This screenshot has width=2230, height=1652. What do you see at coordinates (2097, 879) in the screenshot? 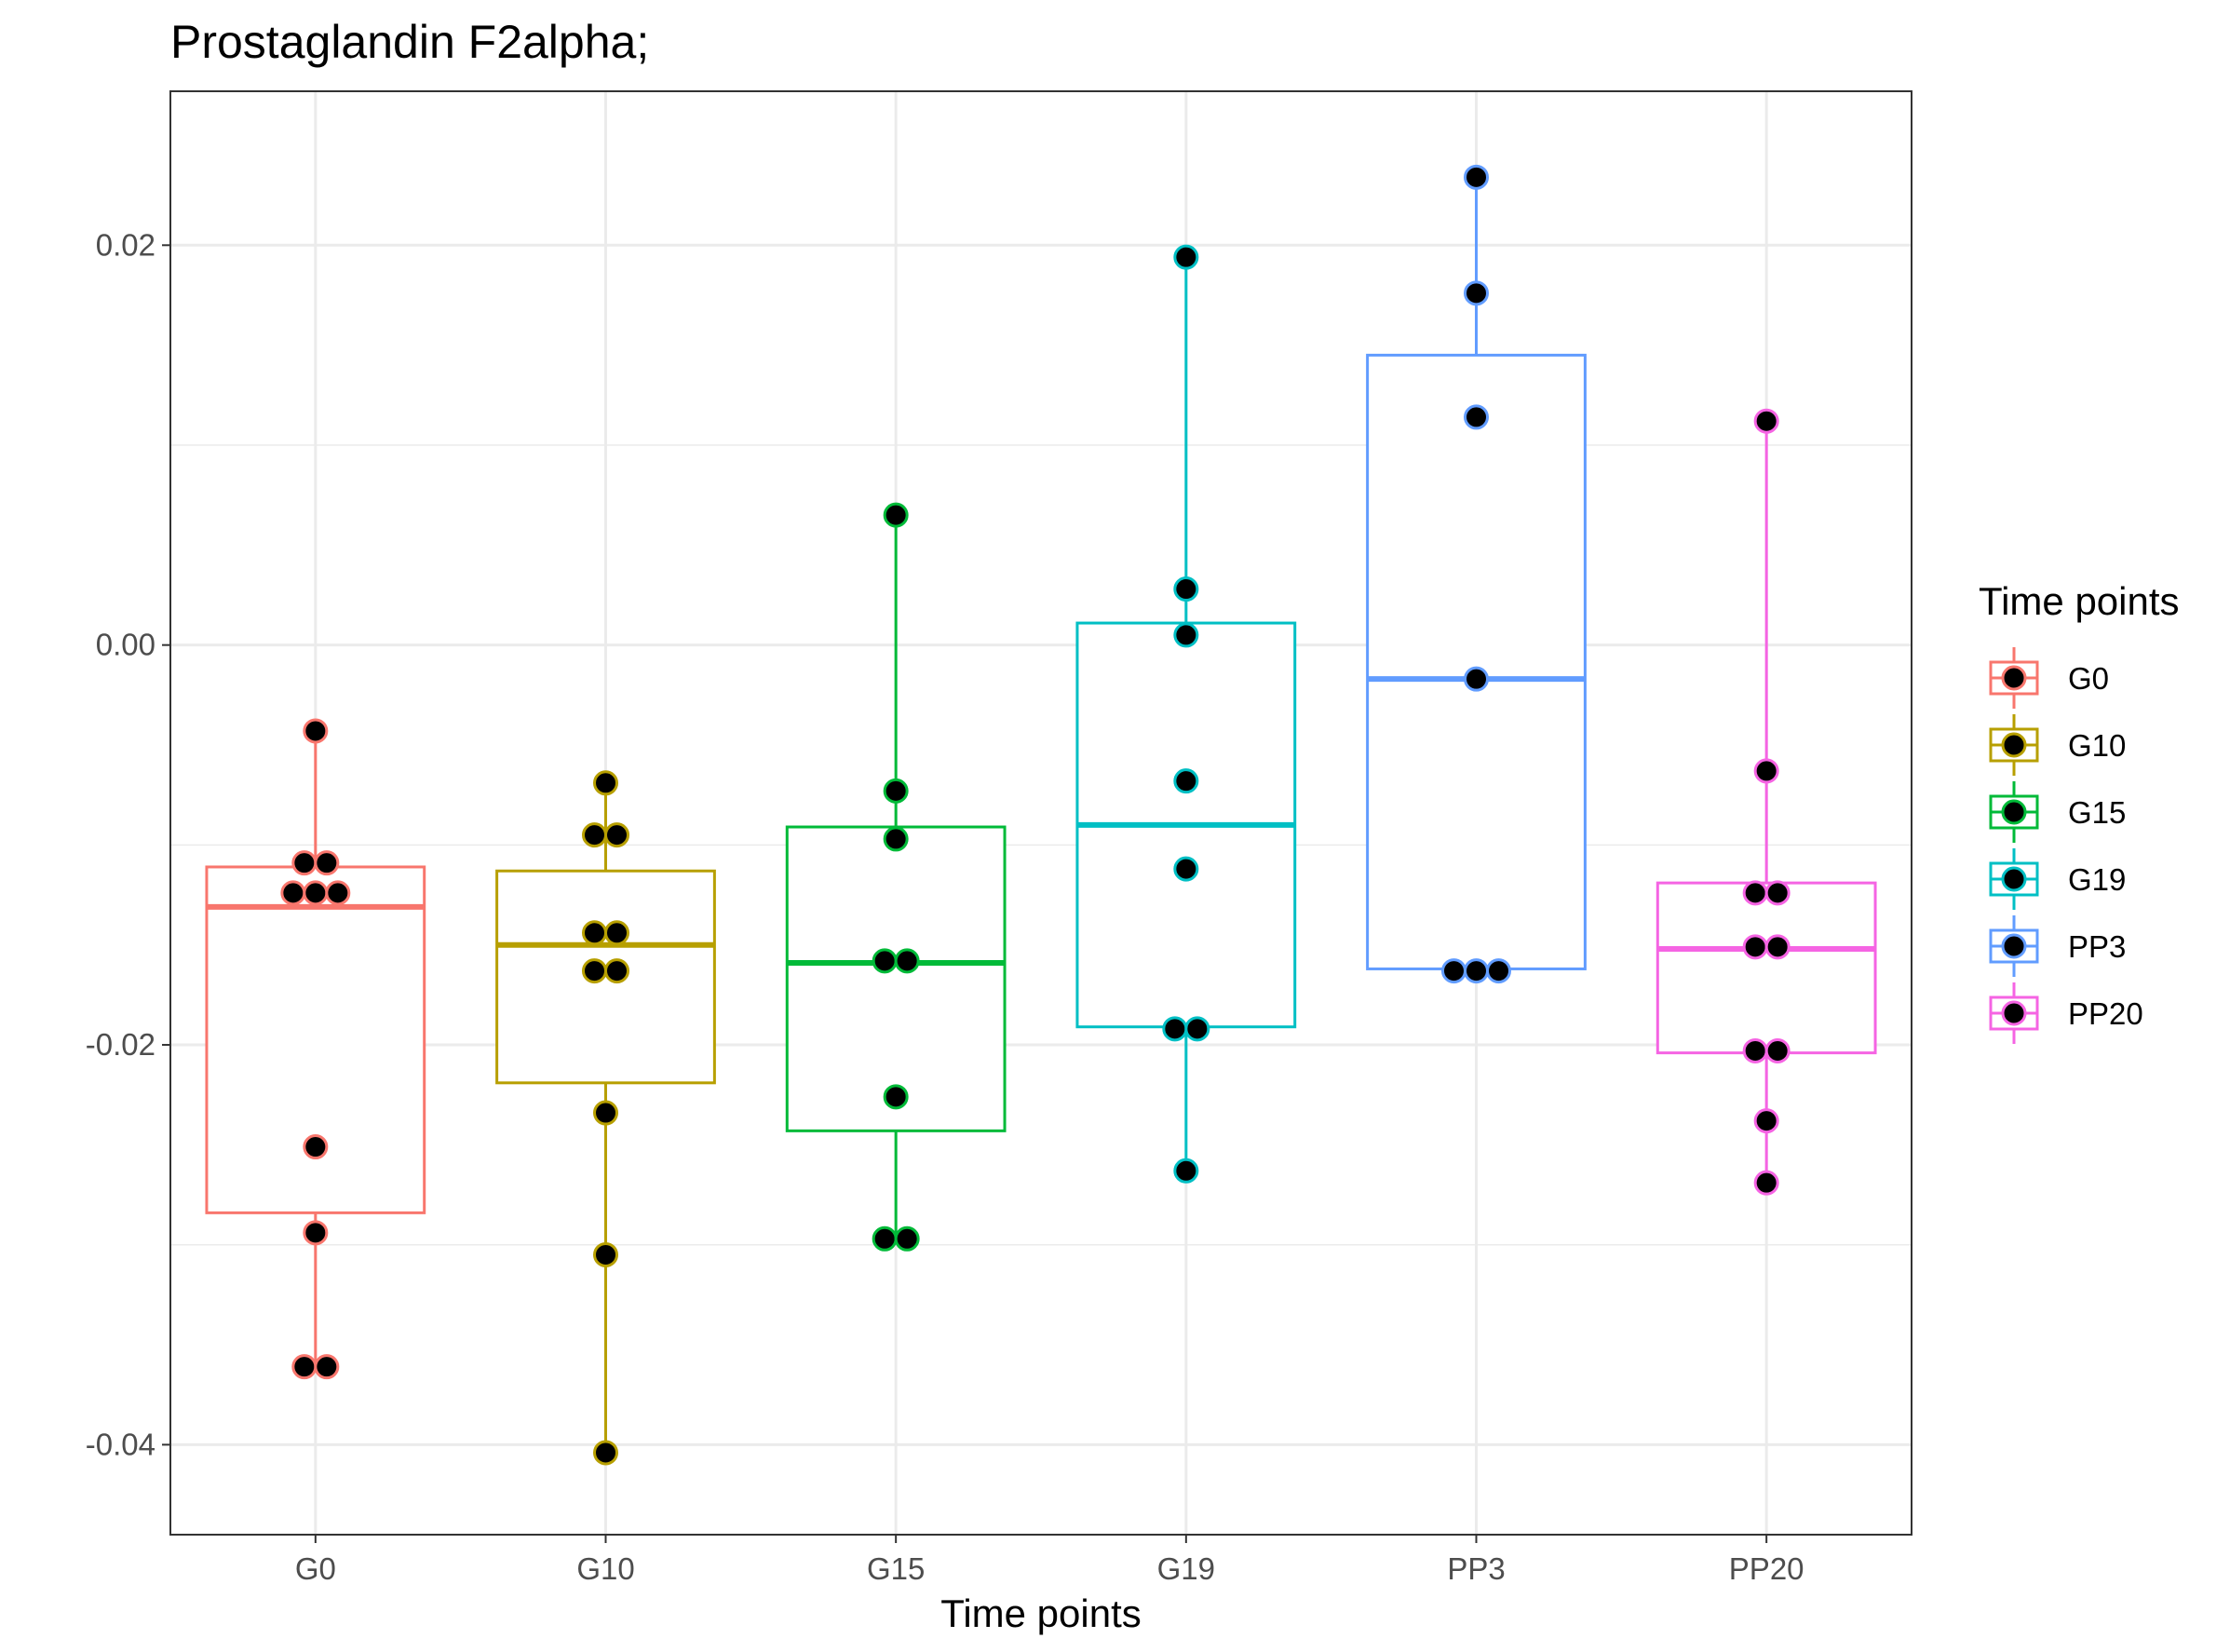
I see `legend-label: G19` at bounding box center [2097, 879].